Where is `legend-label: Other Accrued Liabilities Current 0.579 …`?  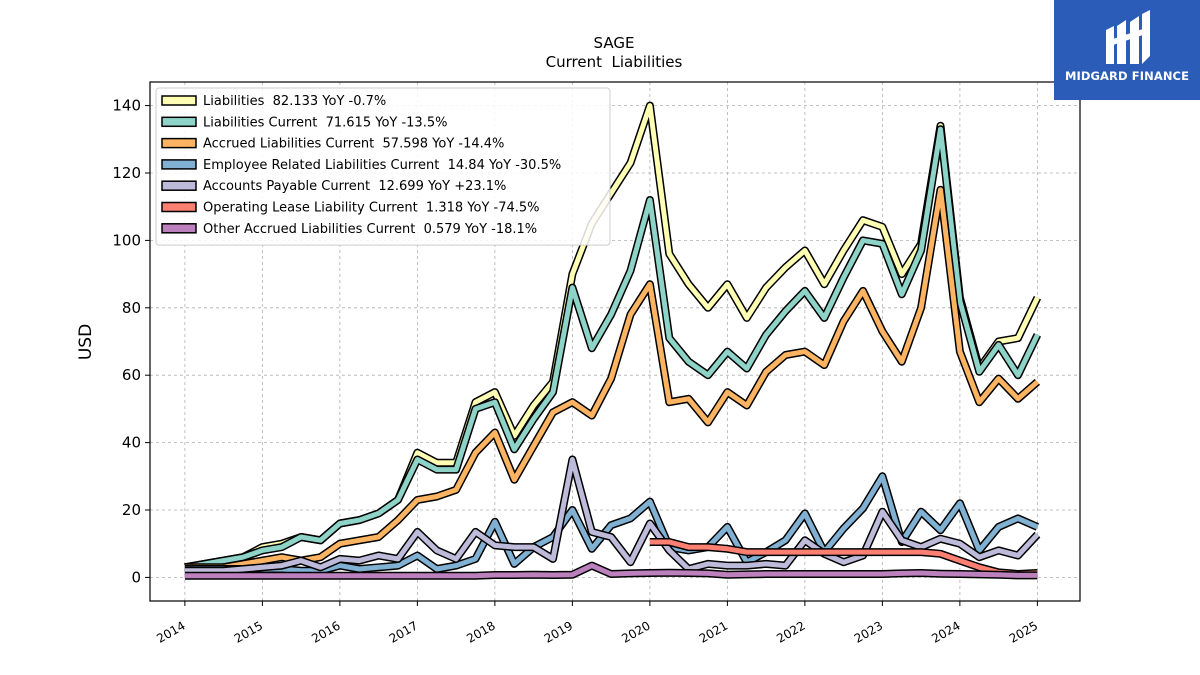 legend-label: Other Accrued Liabilities Current 0.579 … is located at coordinates (370, 229).